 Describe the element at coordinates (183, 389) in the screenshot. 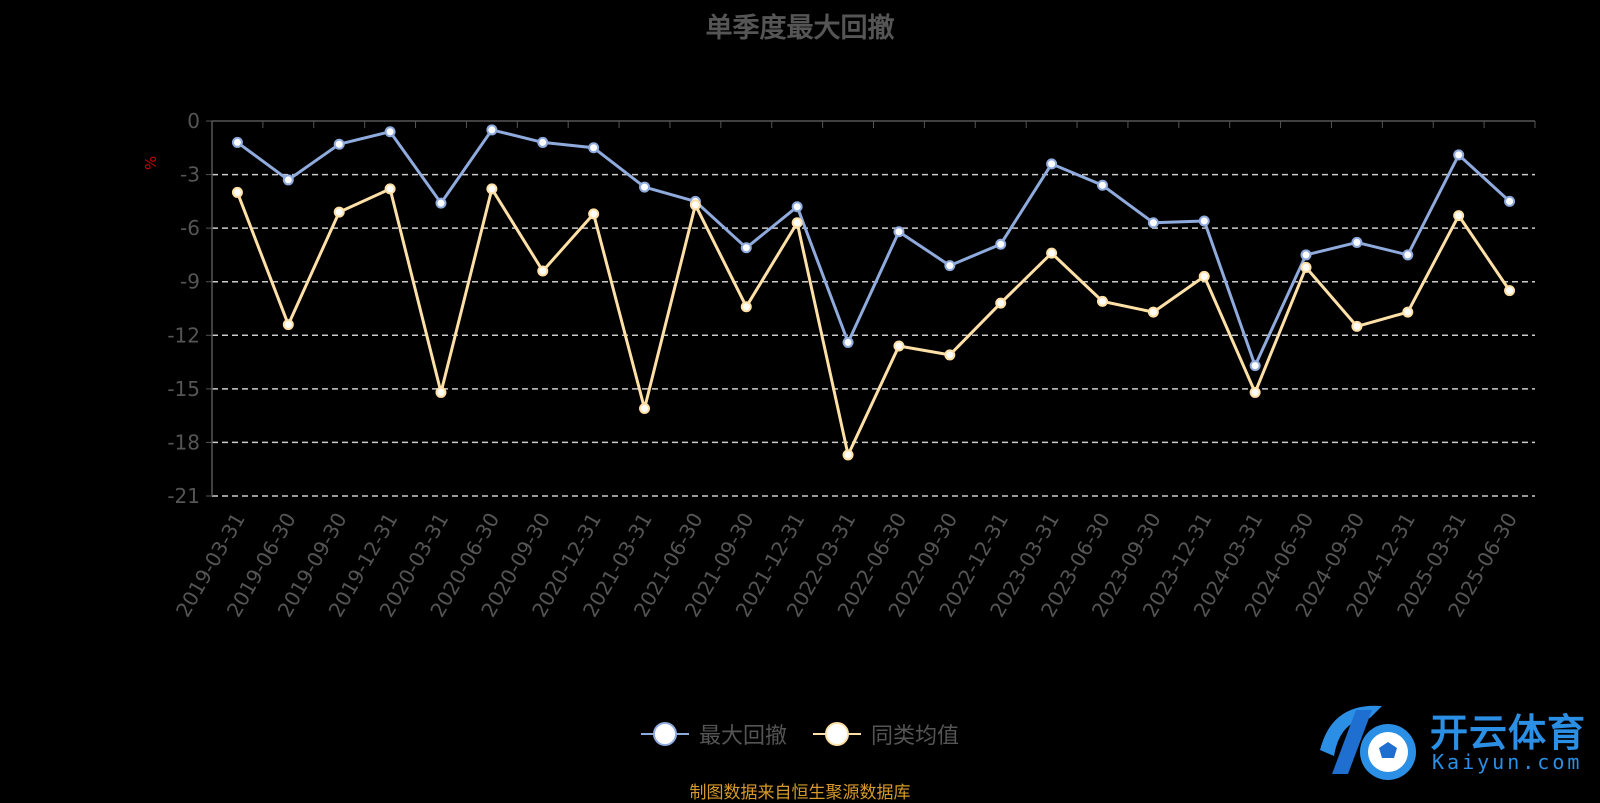

I see `y-tick-label: -15` at that location.